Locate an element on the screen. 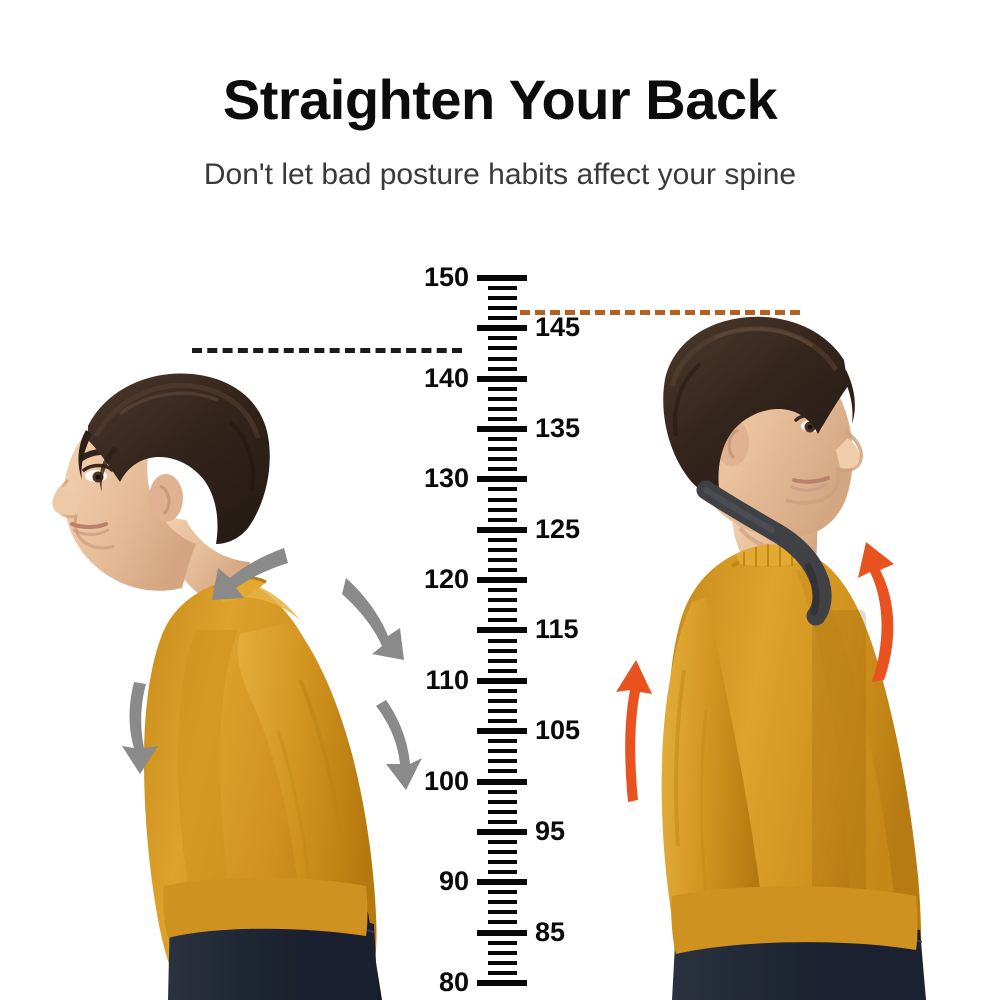 The image size is (1000, 1000). good-posture-reference-line is located at coordinates (660, 312).